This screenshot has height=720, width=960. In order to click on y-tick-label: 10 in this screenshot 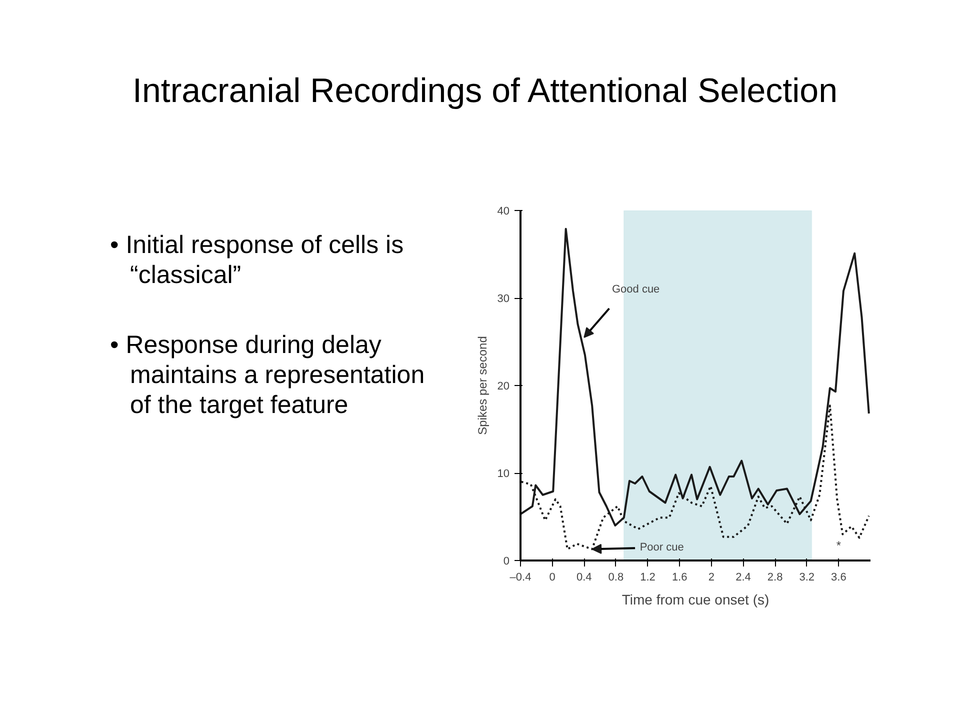, I will do `click(503, 474)`.